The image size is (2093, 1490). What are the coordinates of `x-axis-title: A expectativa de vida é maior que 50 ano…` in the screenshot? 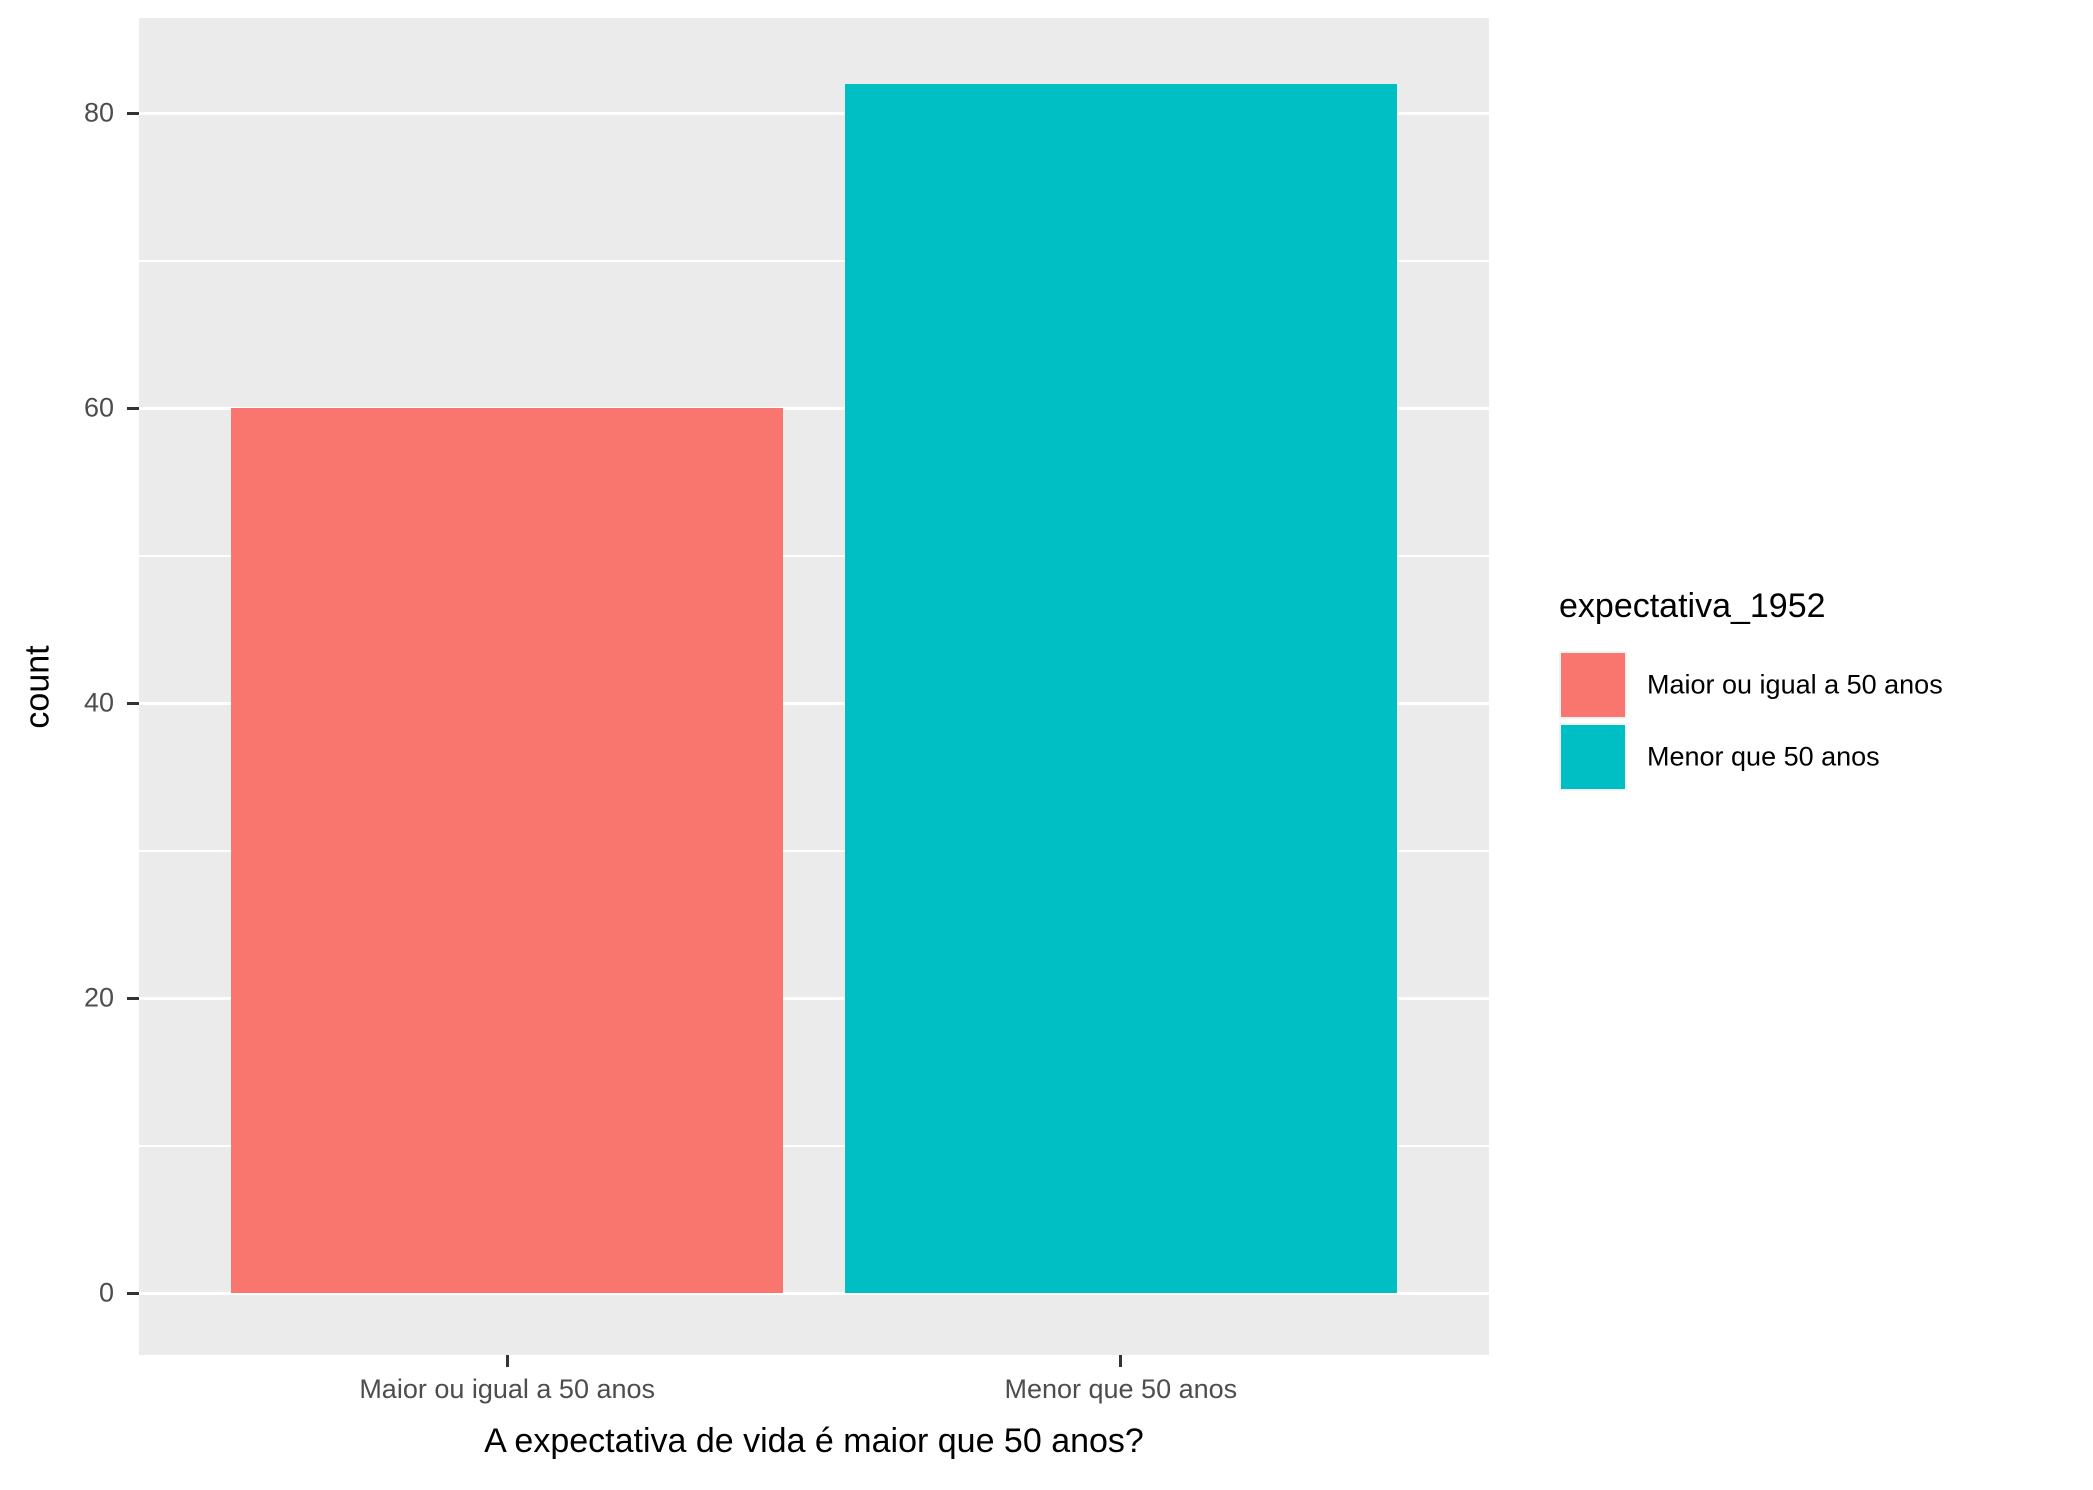 It's located at (814, 1441).